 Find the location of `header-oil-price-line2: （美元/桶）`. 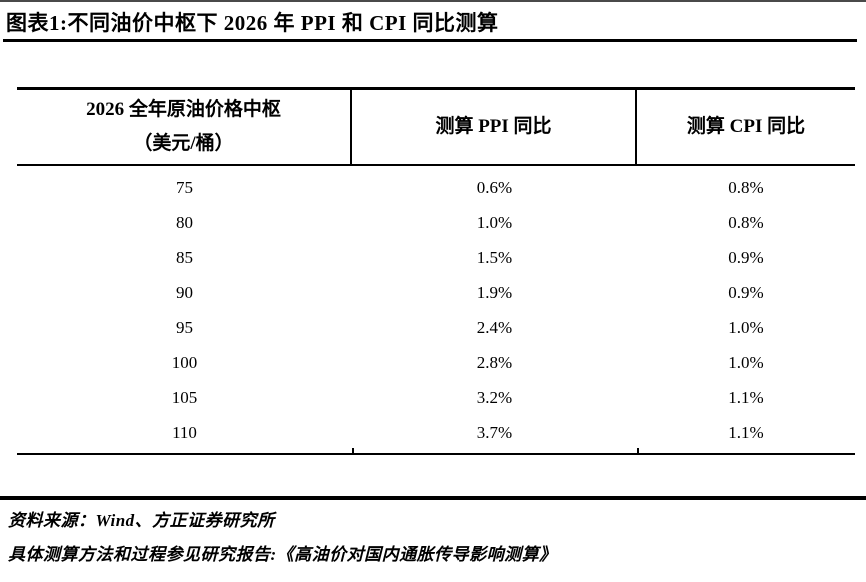

header-oil-price-line2: （美元/桶） is located at coordinates (183, 143).